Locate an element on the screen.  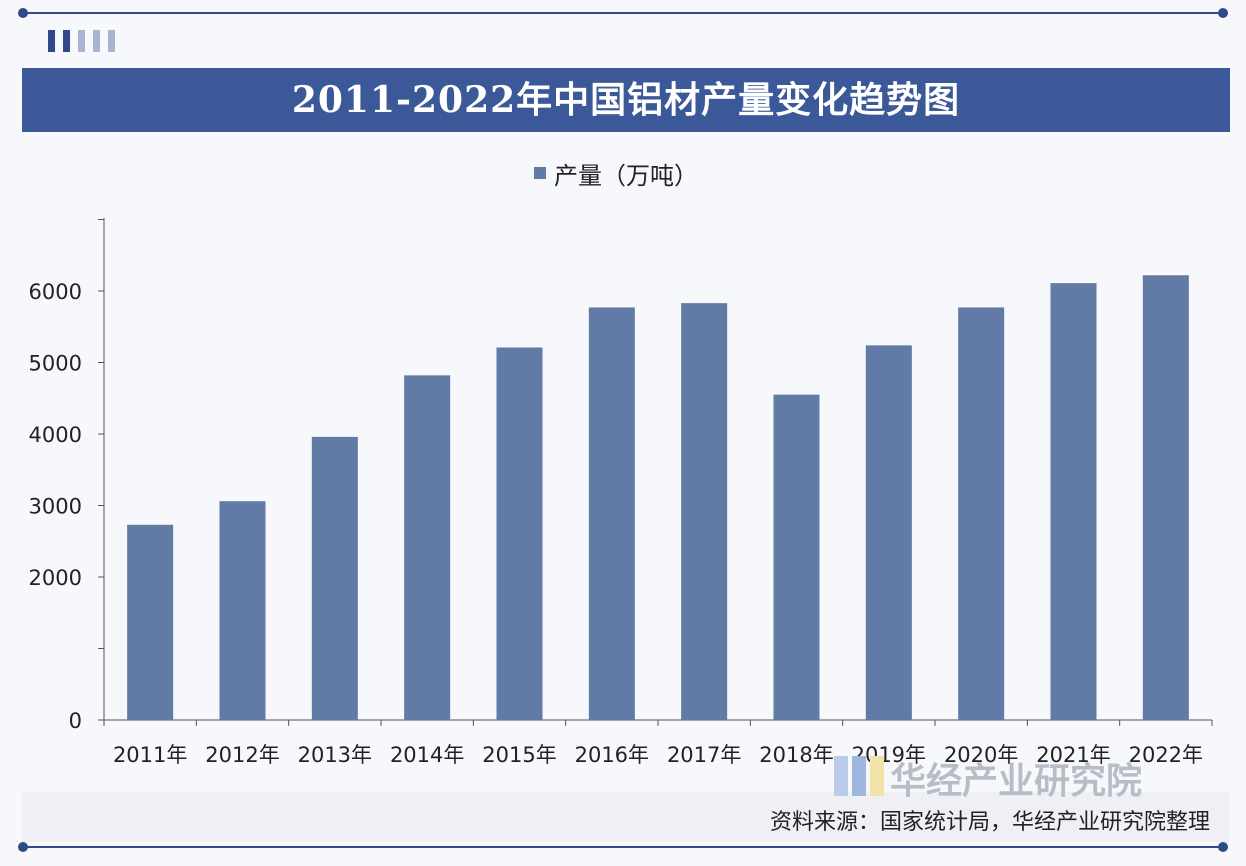
bar-2021年 is located at coordinates (1073, 501).